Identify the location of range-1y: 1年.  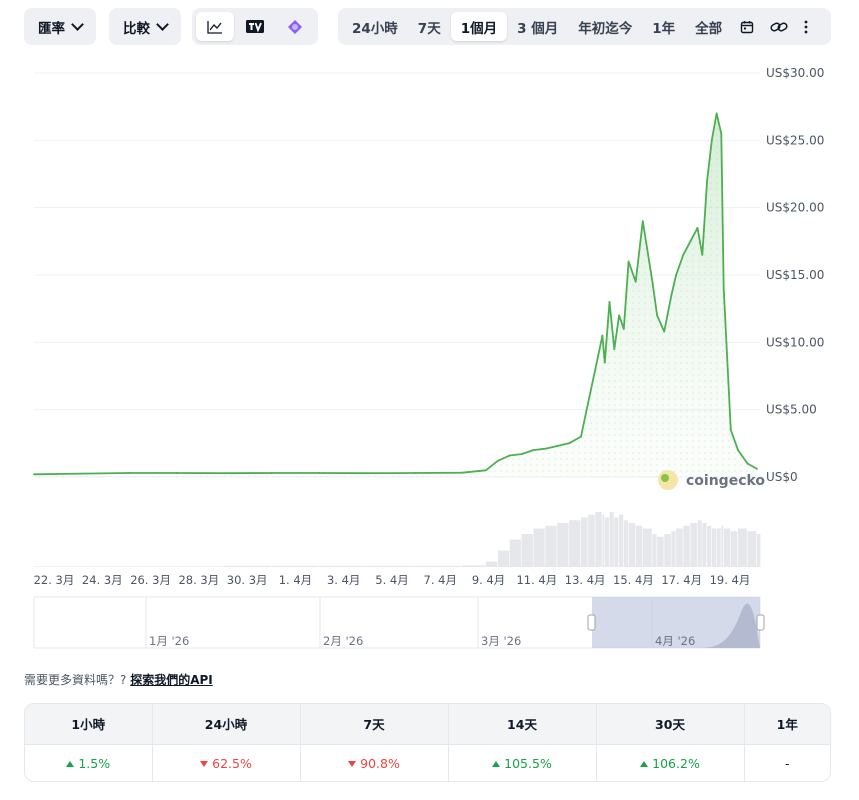
(664, 28).